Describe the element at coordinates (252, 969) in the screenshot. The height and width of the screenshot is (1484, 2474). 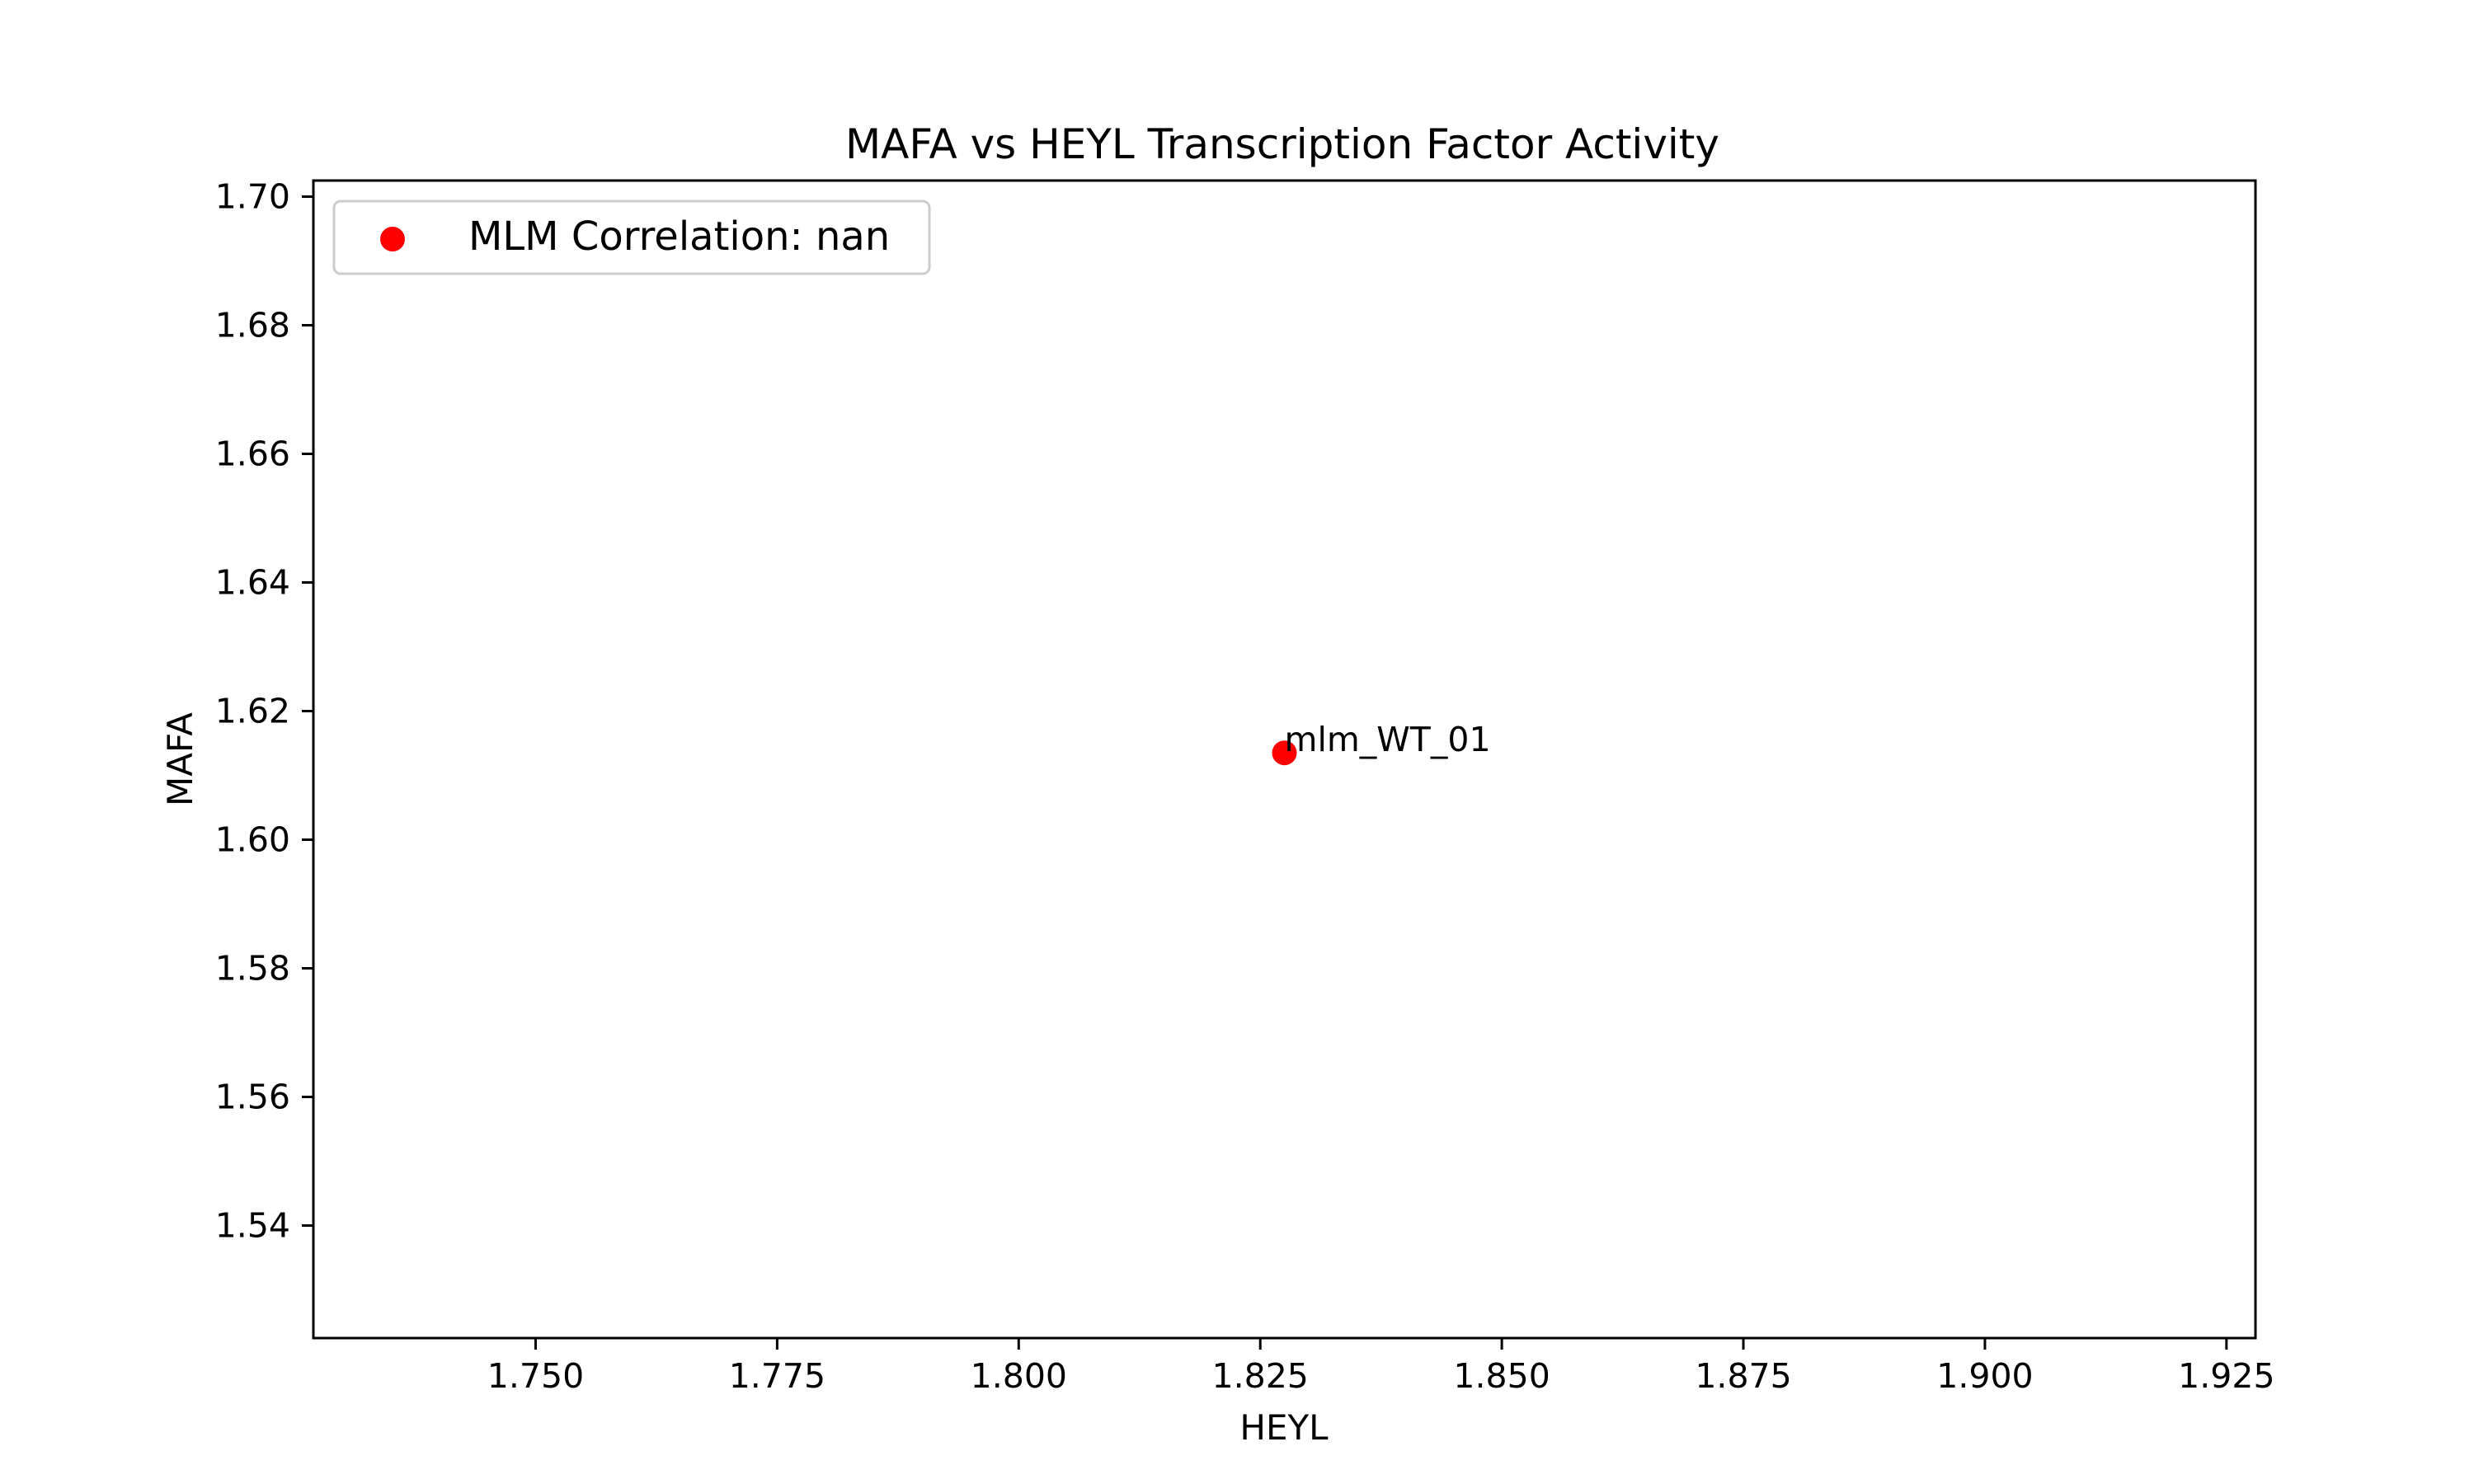
I see `y-tick-label: 1.58` at that location.